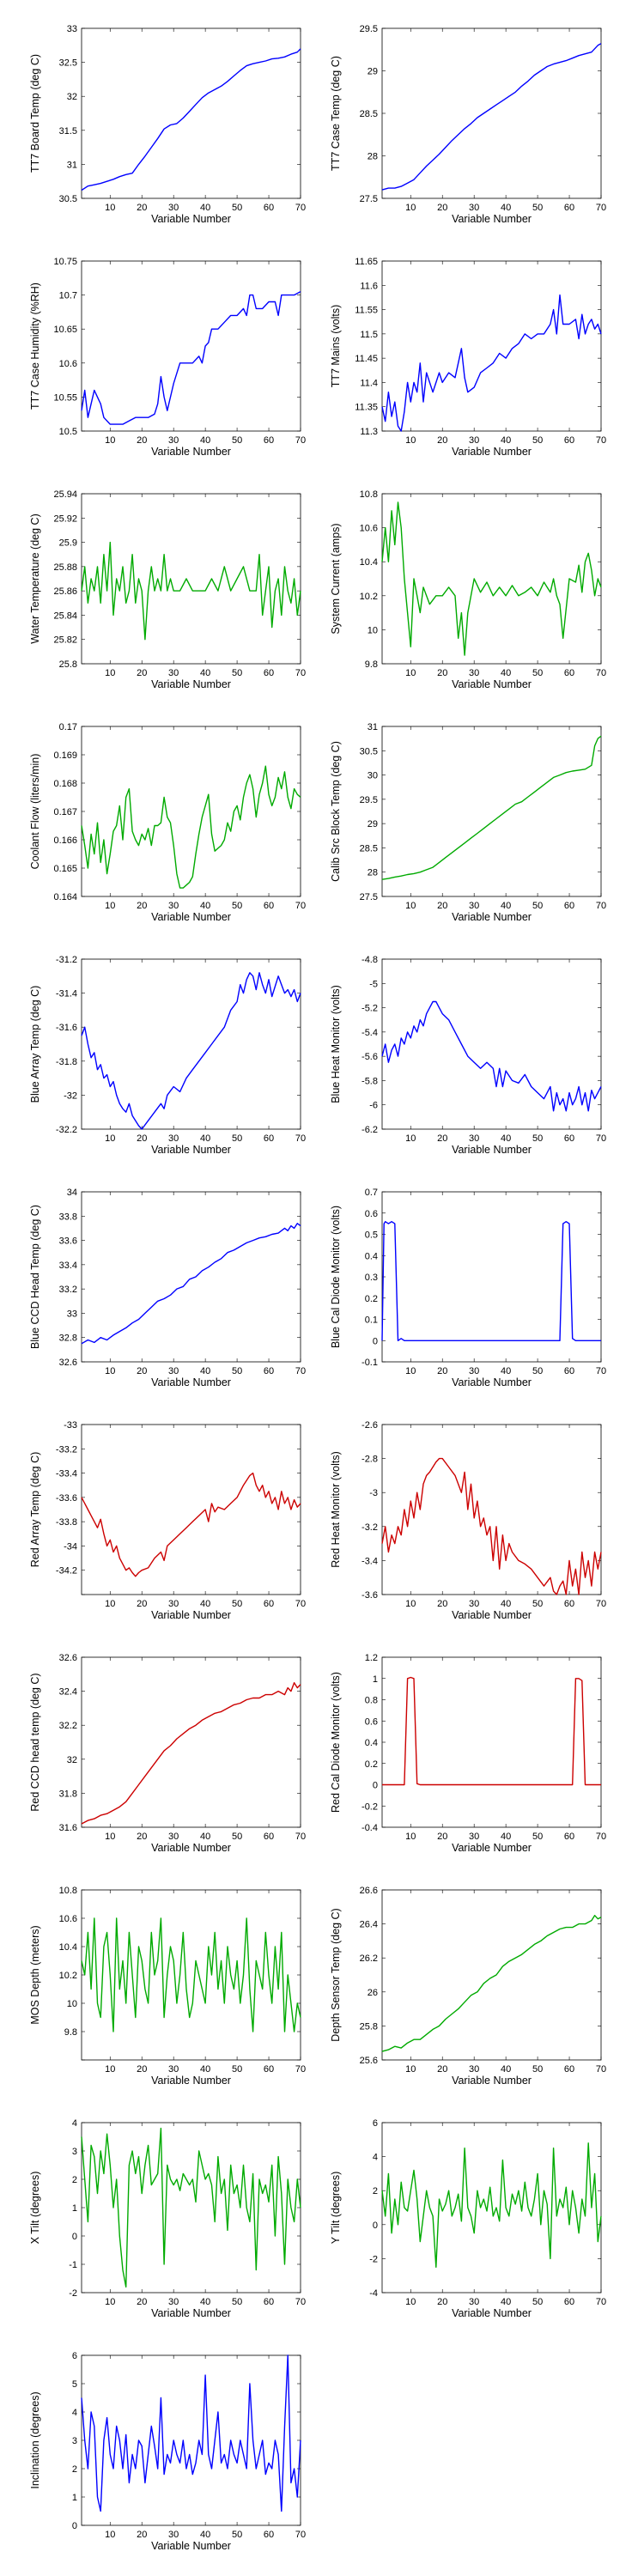  I want to click on y-tick-label: -2, so click(374, 2259).